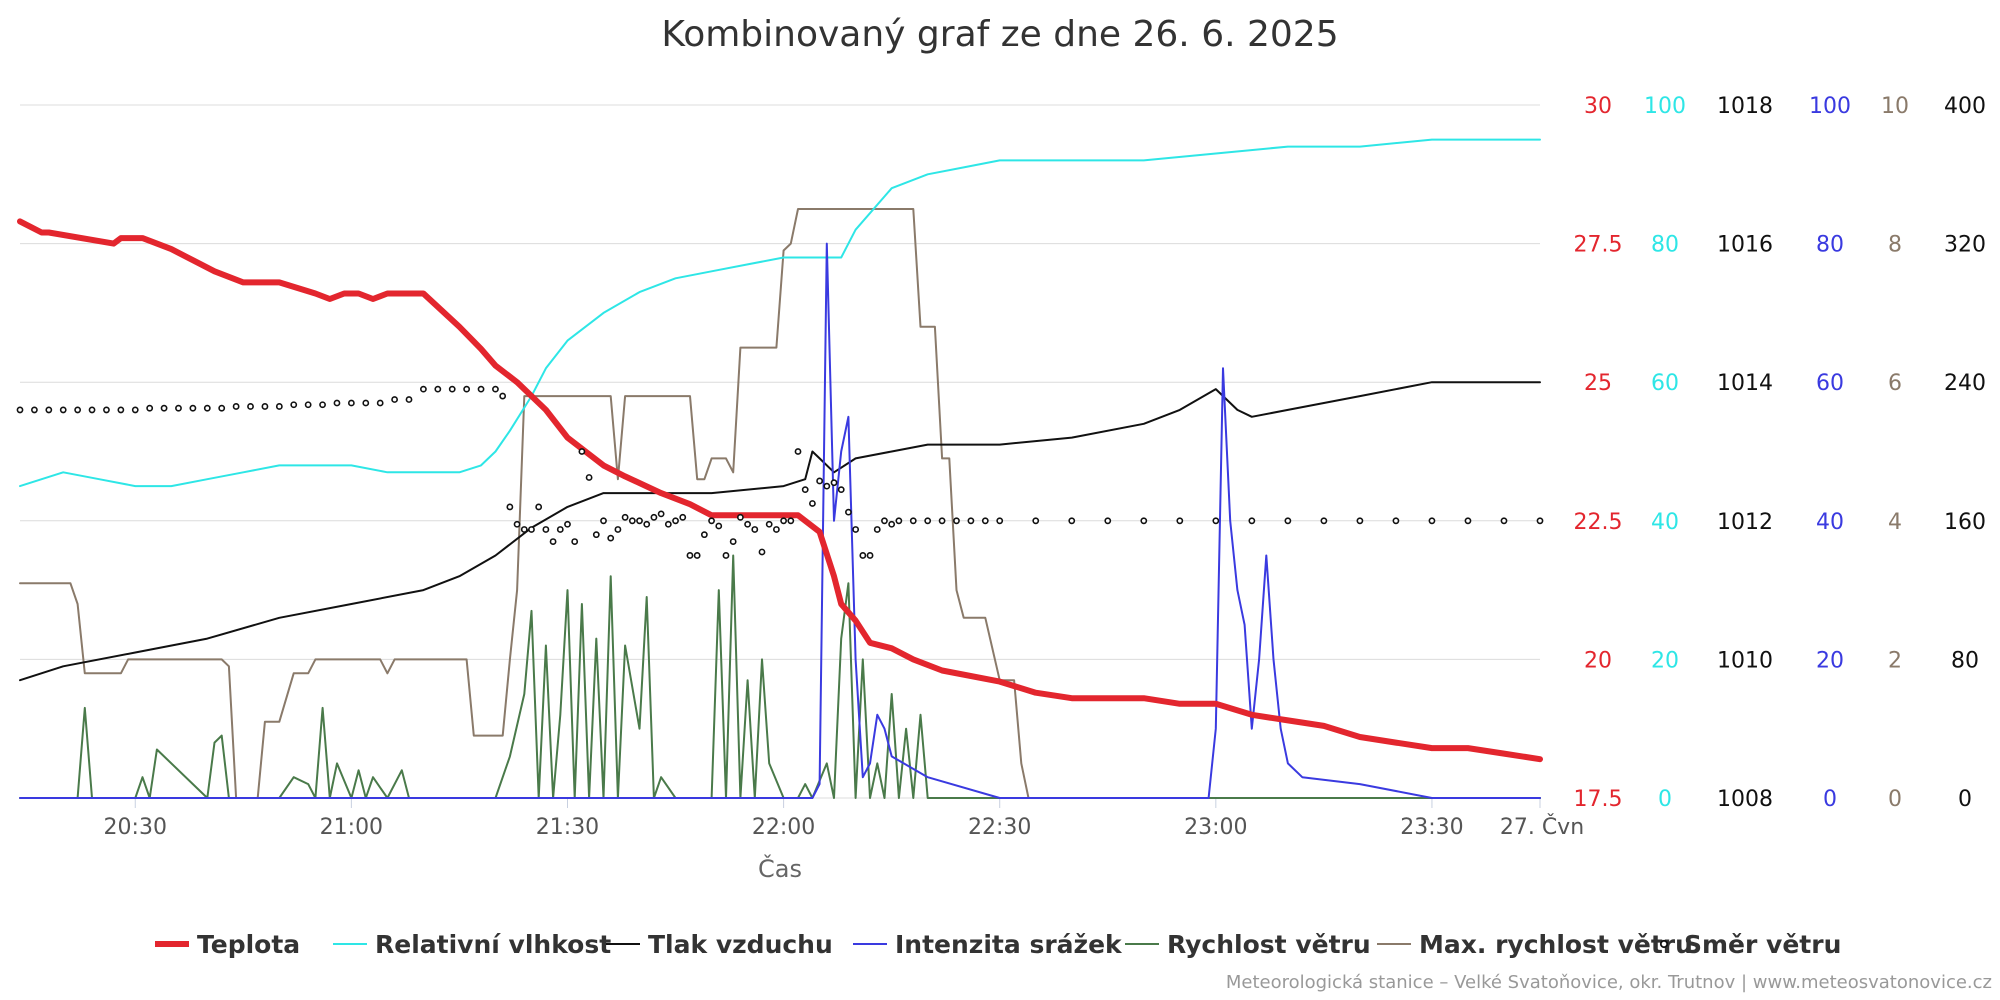  Describe the element at coordinates (1598, 245) in the screenshot. I see `y-axis-tick-label: 27.5` at that location.